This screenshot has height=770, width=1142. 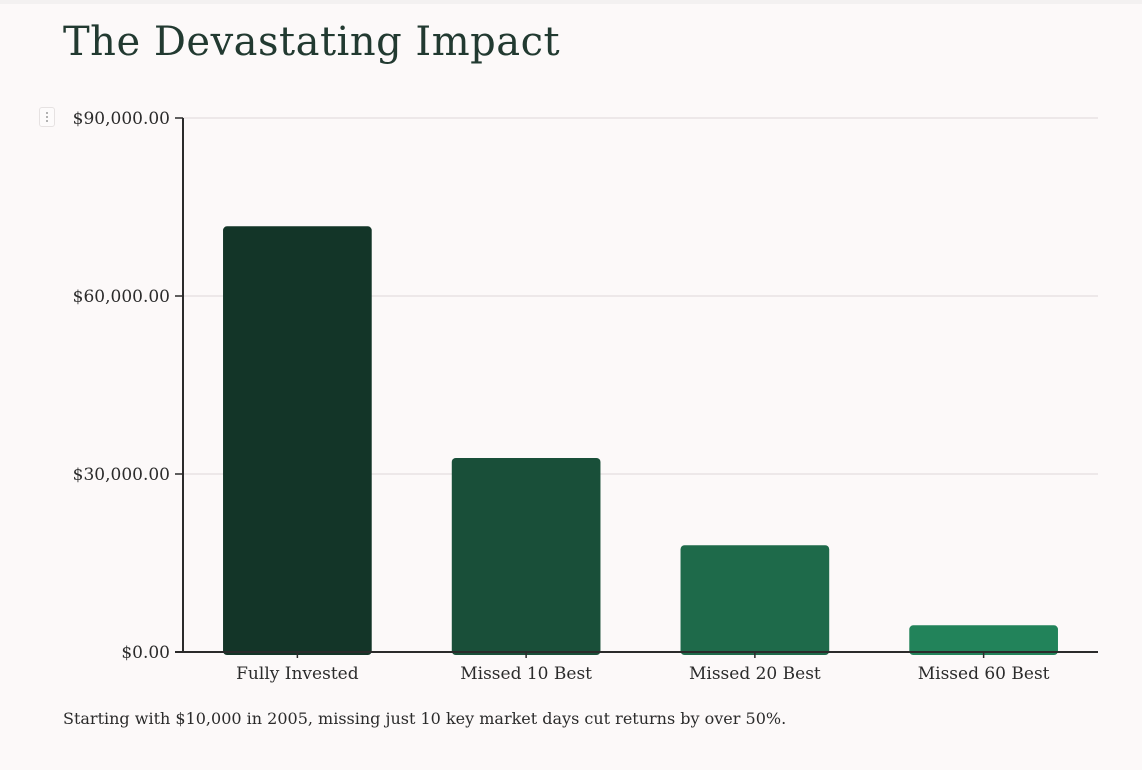 I want to click on y-tick-labels: $0.00 $30,000.00 $60,000.00 $90,000.00, so click(x=121, y=386).